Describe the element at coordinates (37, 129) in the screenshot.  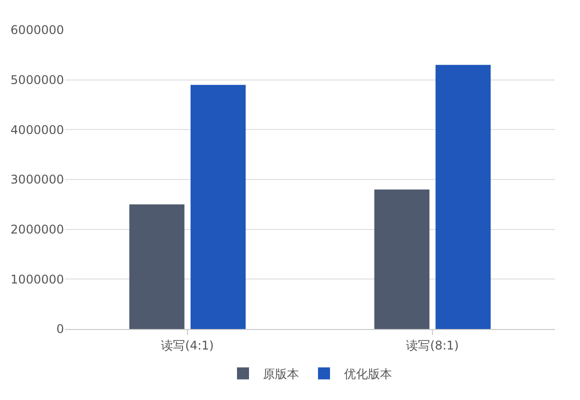
I see `y-tick-label: 4000000` at that location.